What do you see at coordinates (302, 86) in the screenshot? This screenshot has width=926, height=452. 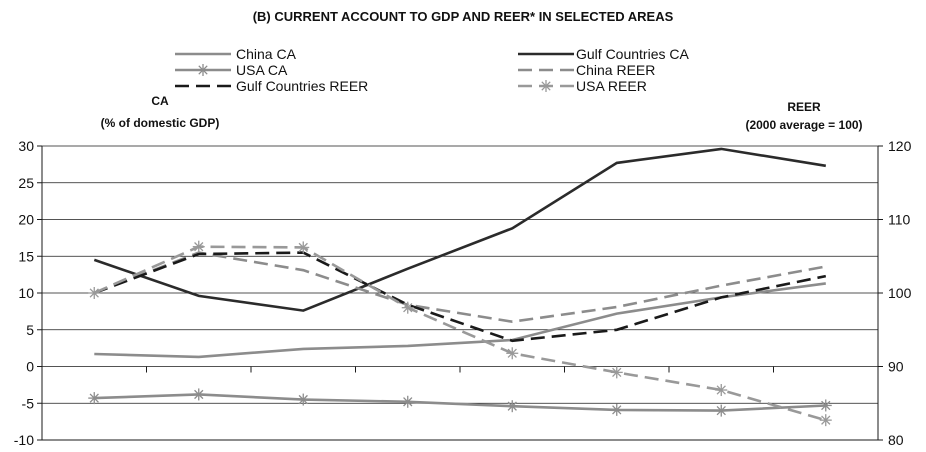 I see `legend-label: Gulf Countries REER` at bounding box center [302, 86].